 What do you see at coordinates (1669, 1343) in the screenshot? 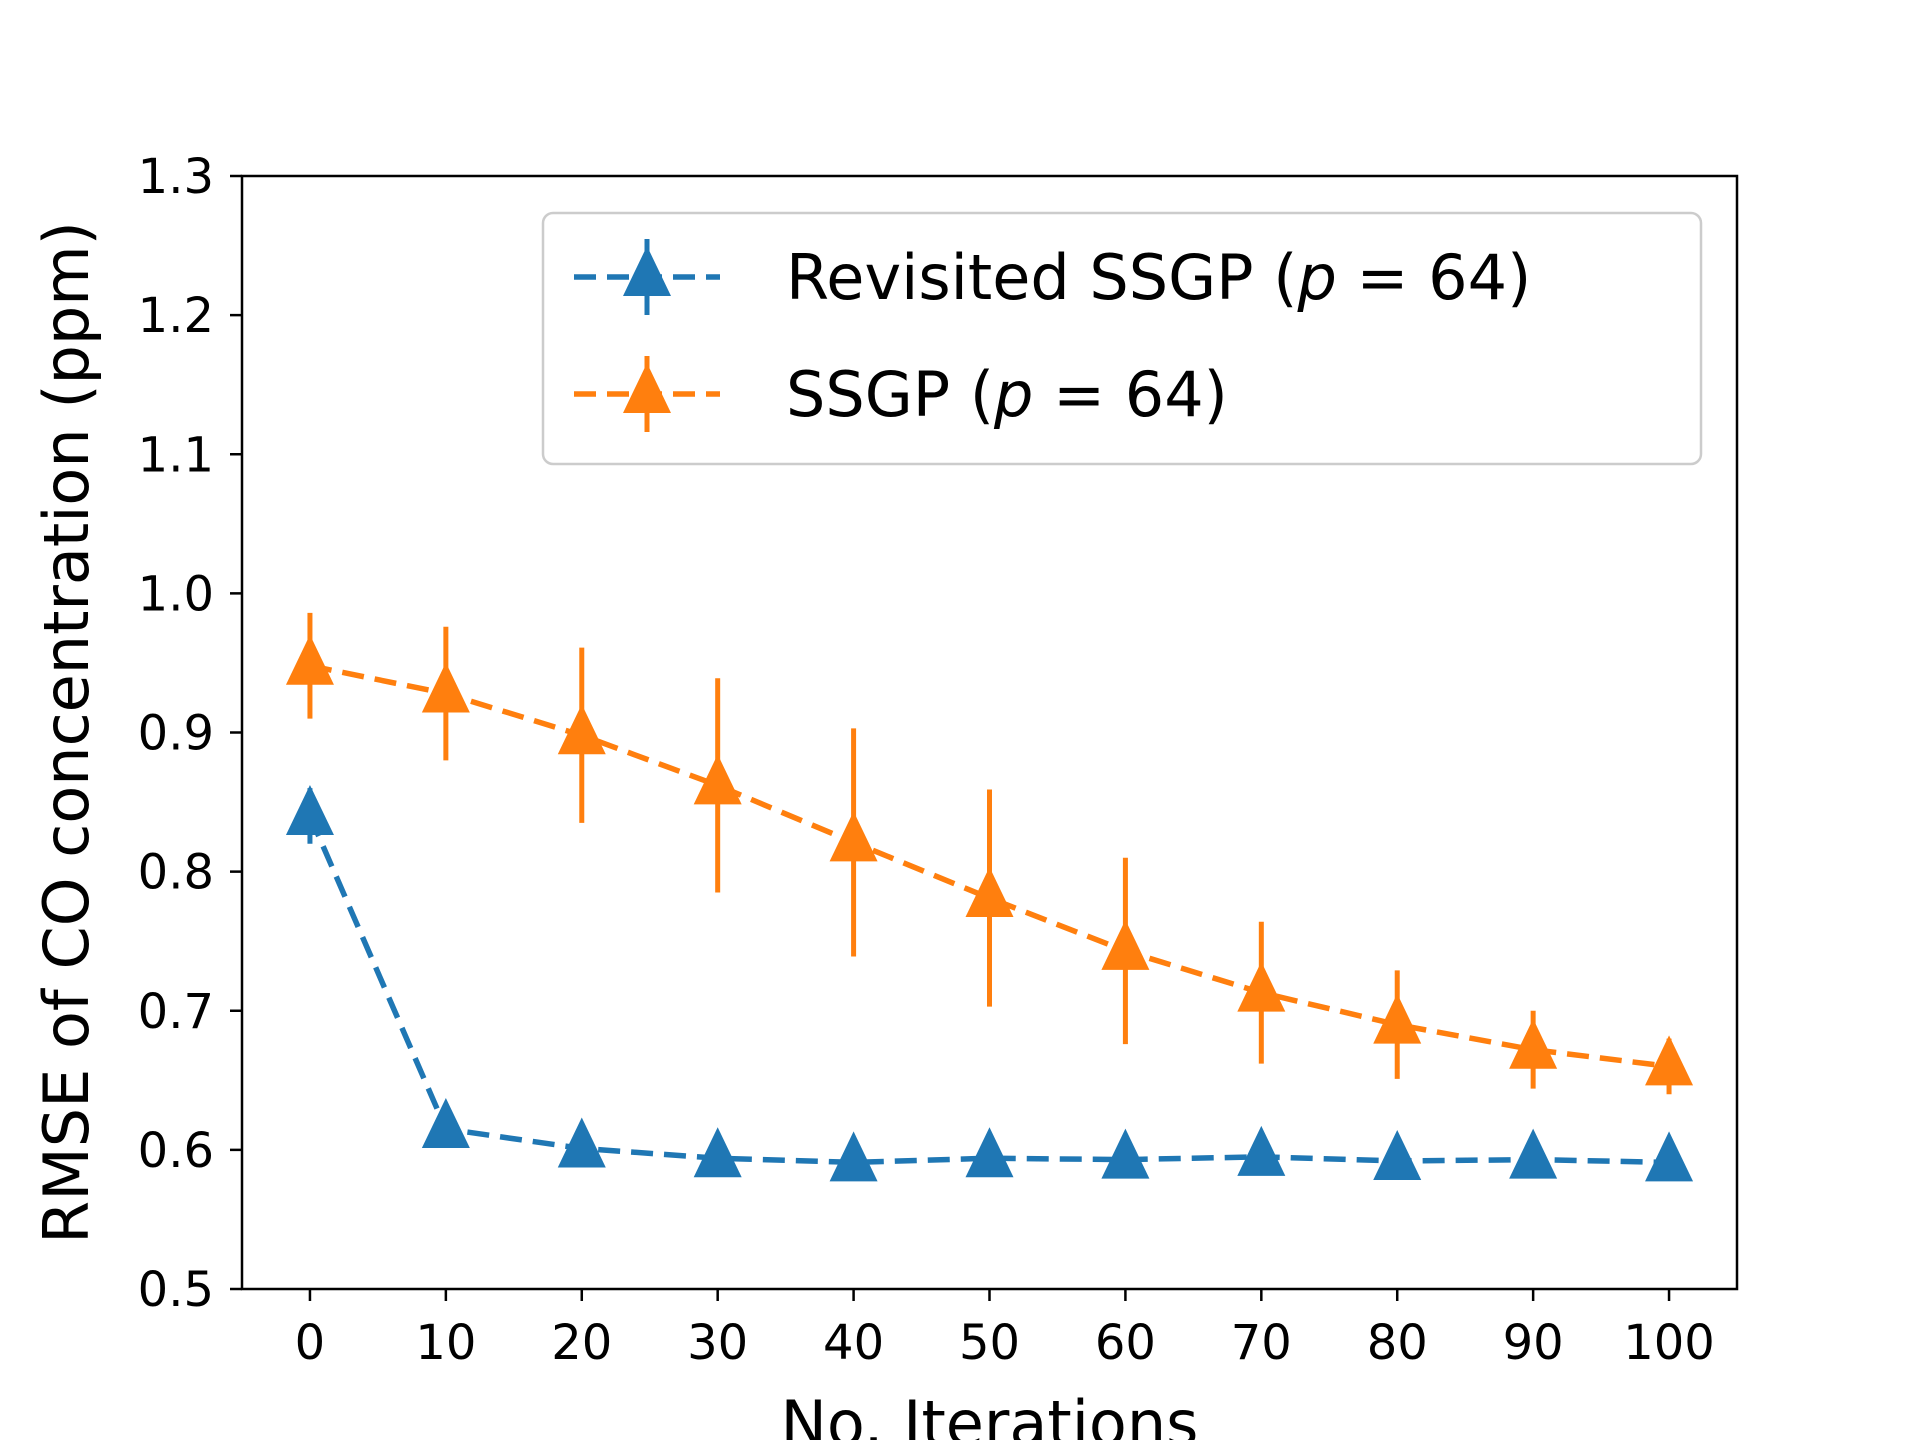
I see `x-tick-label: 100` at bounding box center [1669, 1343].